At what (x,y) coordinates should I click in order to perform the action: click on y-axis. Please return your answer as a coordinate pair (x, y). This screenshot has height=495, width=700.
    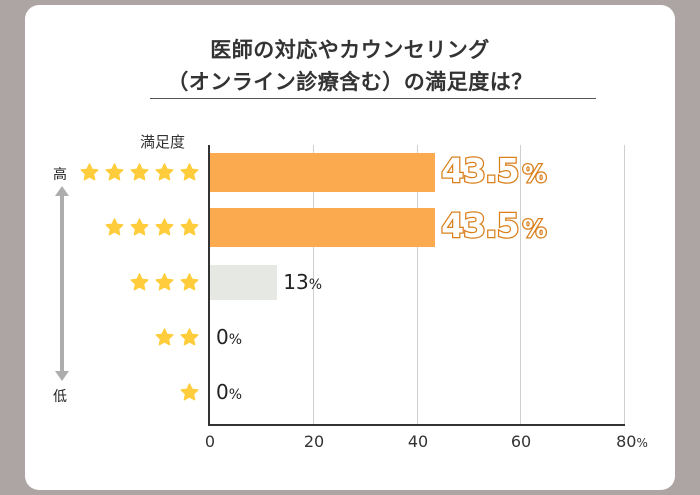
    Looking at the image, I should click on (209, 285).